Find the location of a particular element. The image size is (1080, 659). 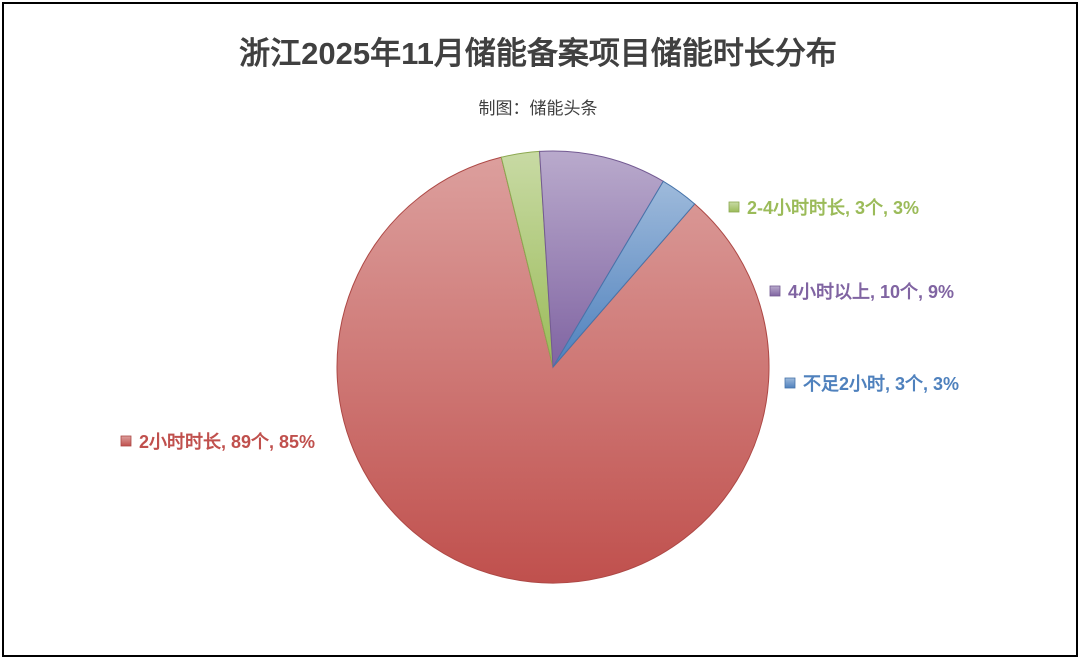

chart-subtitle: 制图：储能头条 is located at coordinates (538, 108).